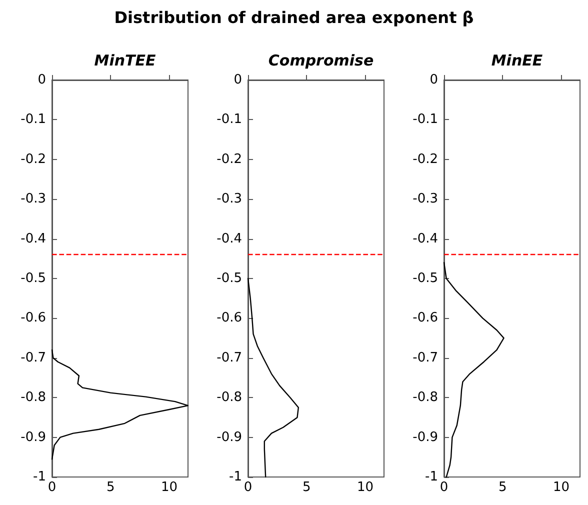 This screenshot has width=588, height=505. What do you see at coordinates (321, 61) in the screenshot?
I see `chart-title: Compromise` at bounding box center [321, 61].